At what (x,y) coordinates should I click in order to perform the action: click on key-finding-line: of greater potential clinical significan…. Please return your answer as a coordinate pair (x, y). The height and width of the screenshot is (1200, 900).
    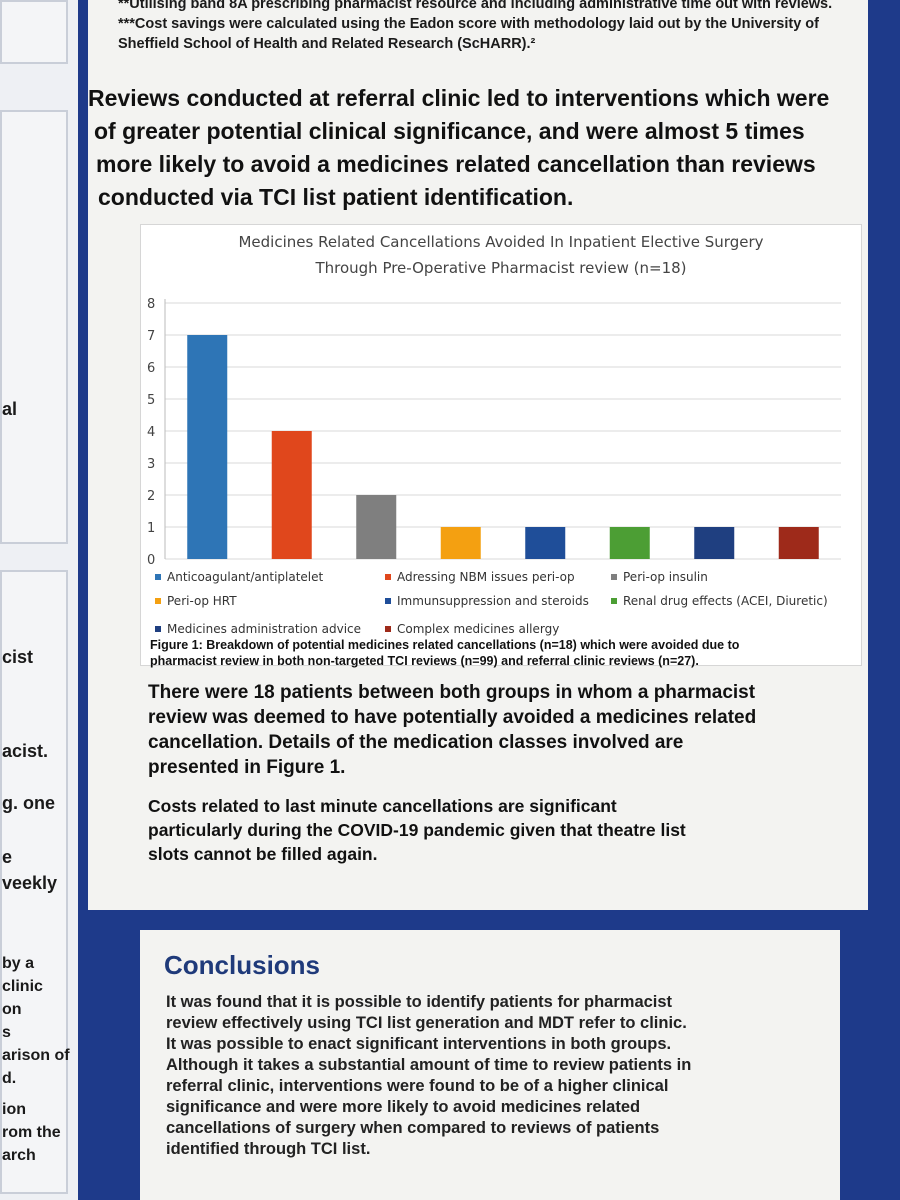
    Looking at the image, I should click on (449, 131).